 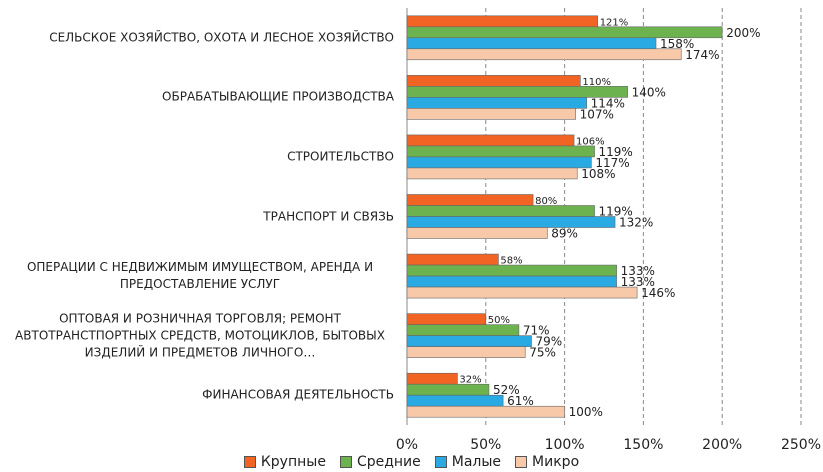 I want to click on value-label: 200%, so click(x=743, y=33).